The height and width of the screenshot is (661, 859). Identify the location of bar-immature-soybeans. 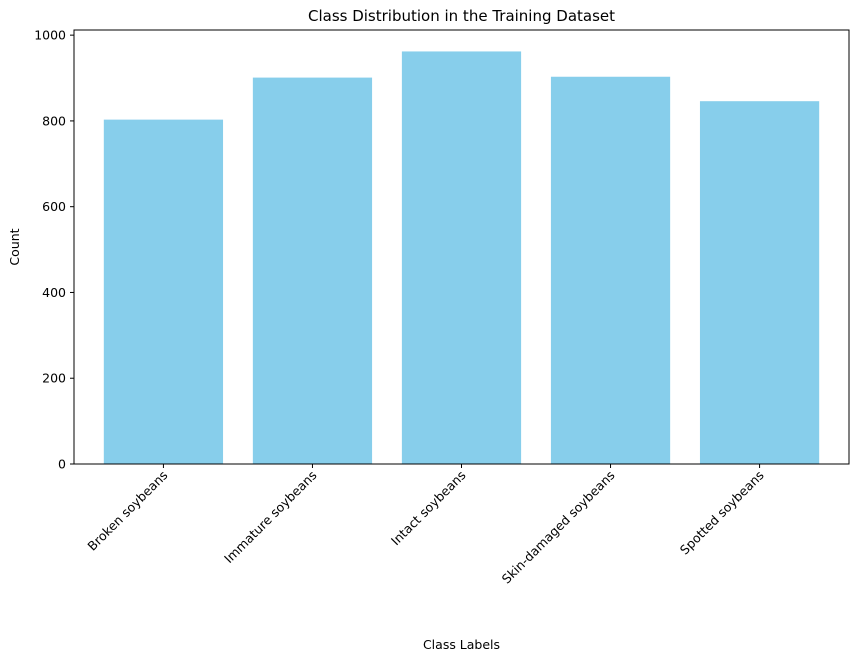
(312, 270).